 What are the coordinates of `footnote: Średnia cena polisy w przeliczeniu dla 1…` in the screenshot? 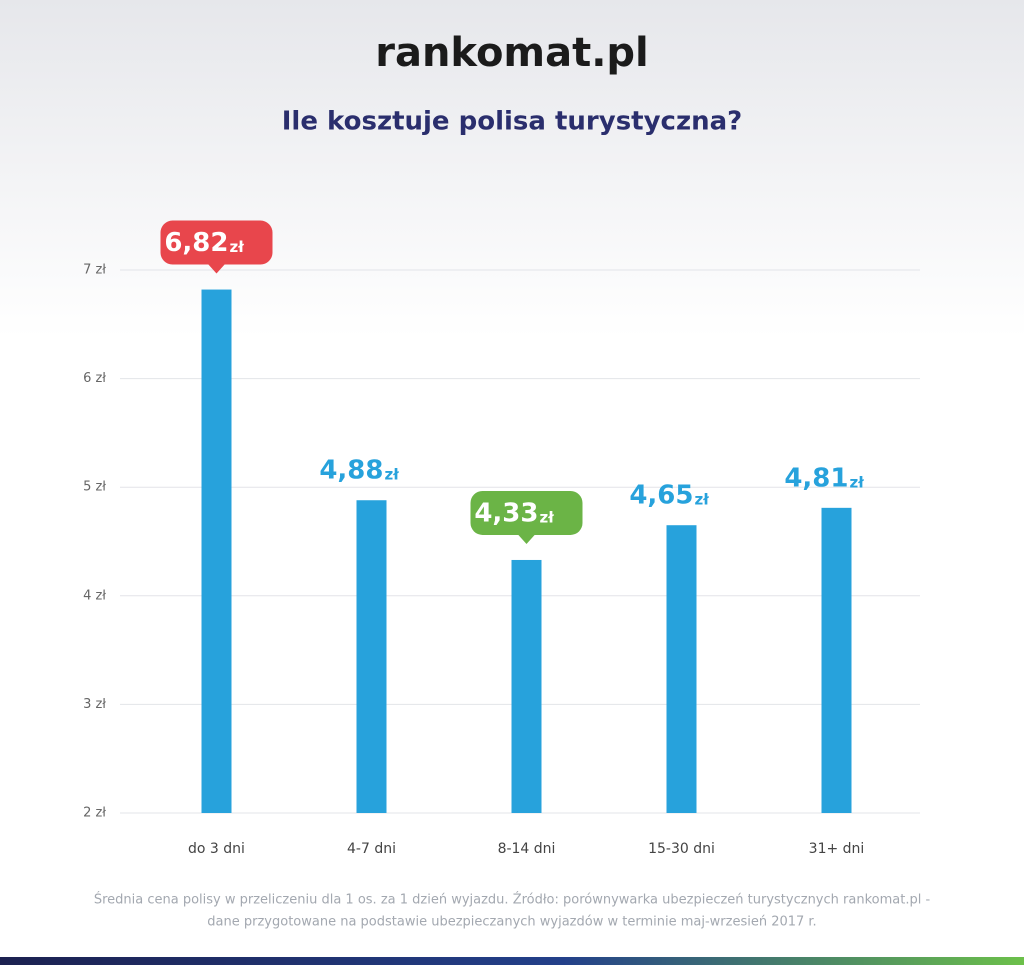 It's located at (512, 900).